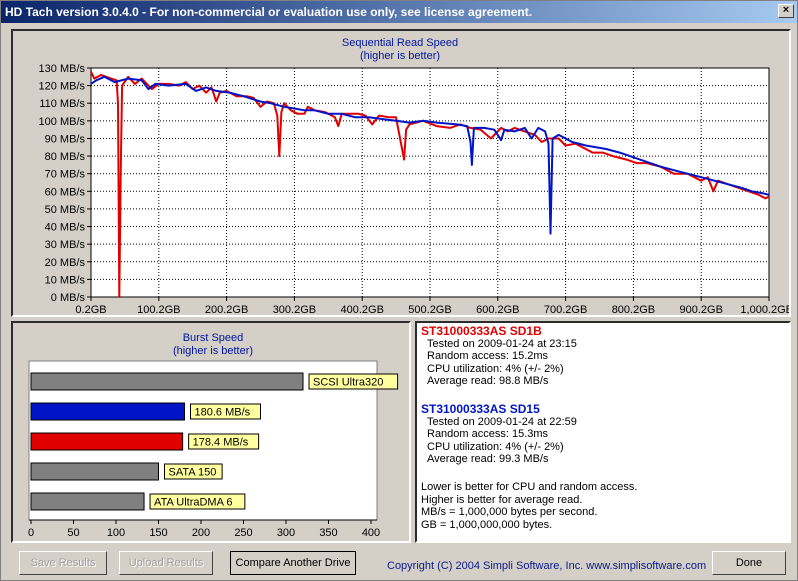  Describe the element at coordinates (764, 309) in the screenshot. I see `x-tick-label: 1,000.2GB` at that location.